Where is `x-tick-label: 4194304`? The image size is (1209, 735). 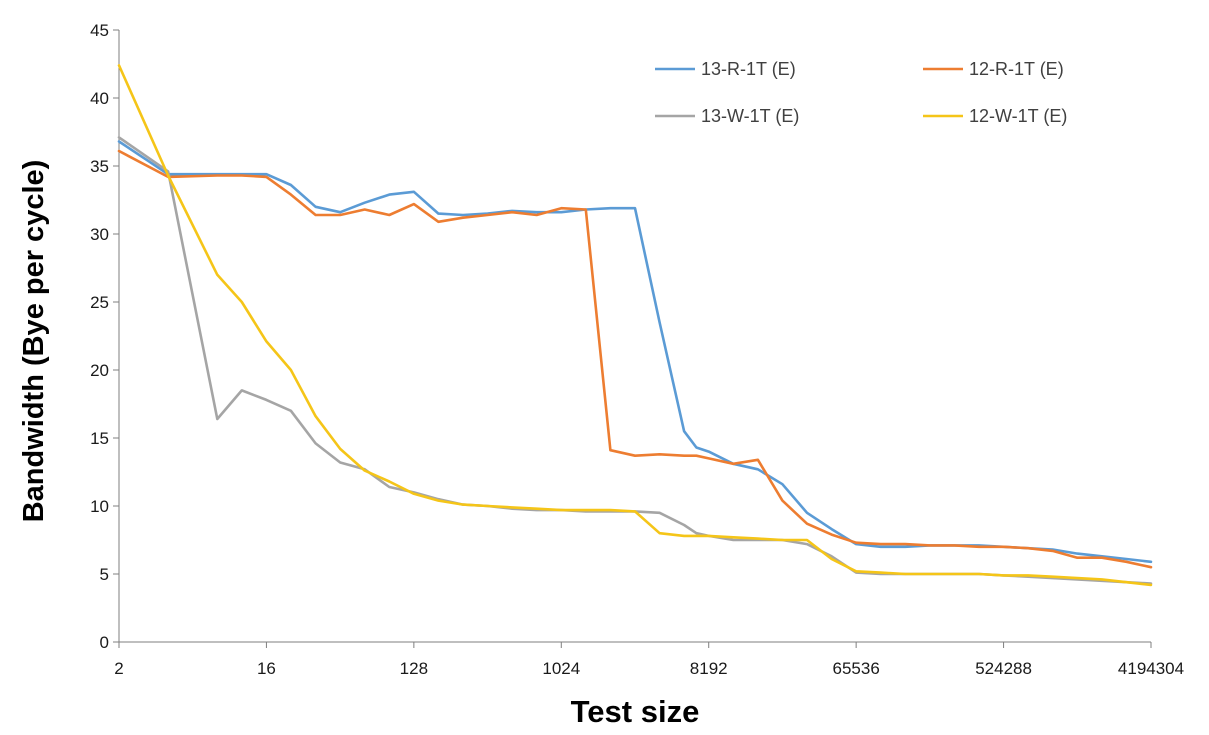
x-tick-label: 4194304 is located at coordinates (1151, 668).